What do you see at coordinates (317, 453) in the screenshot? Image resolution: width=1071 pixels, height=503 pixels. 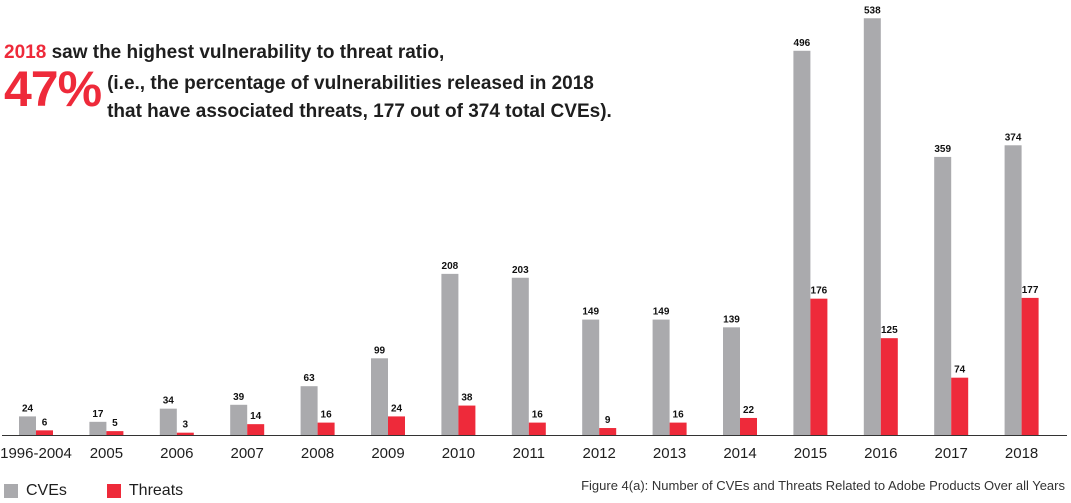 I see `x-tick-label-2008: 2008` at bounding box center [317, 453].